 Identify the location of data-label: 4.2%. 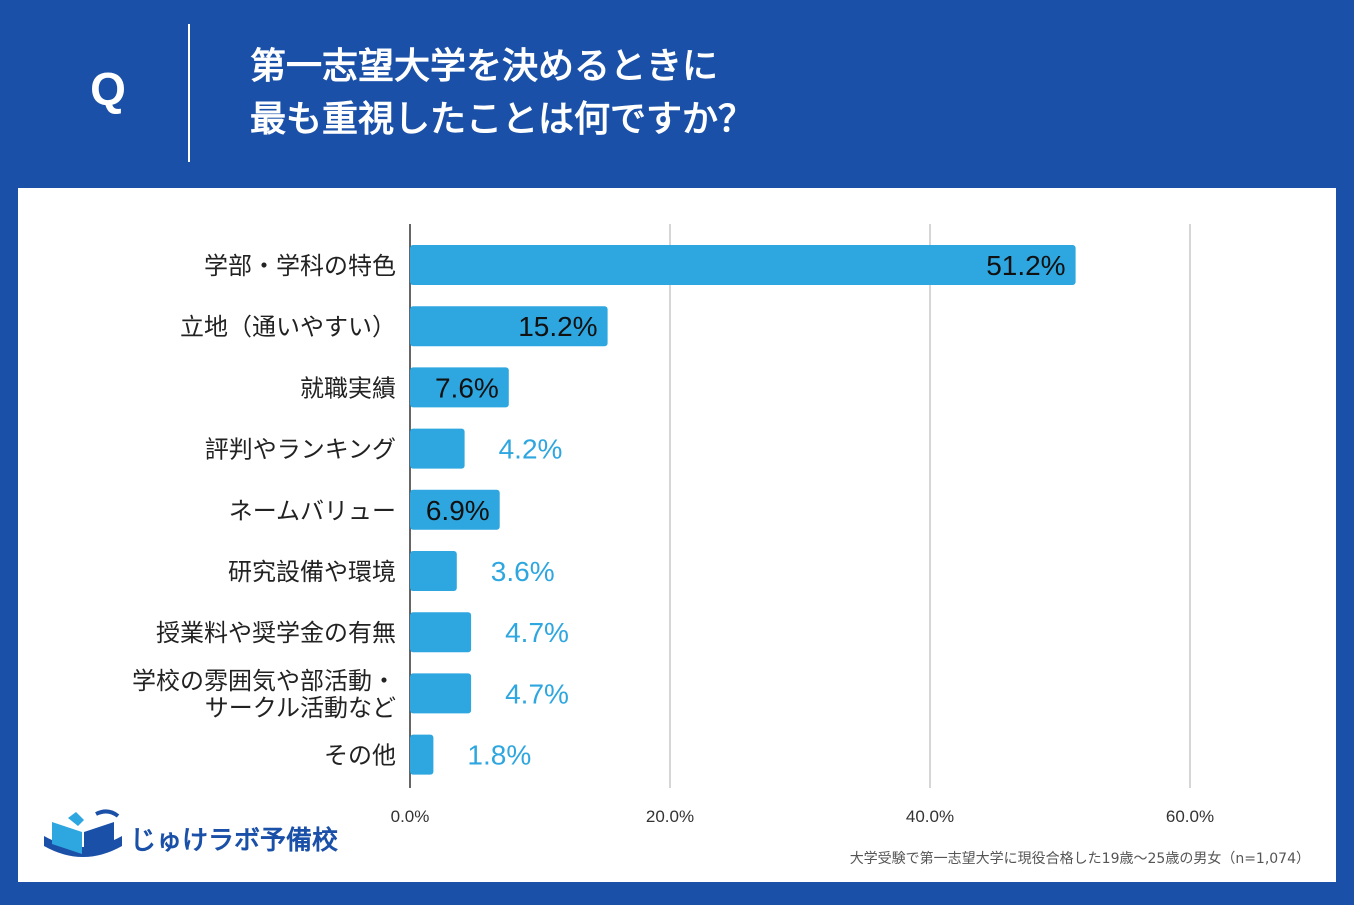
(531, 449).